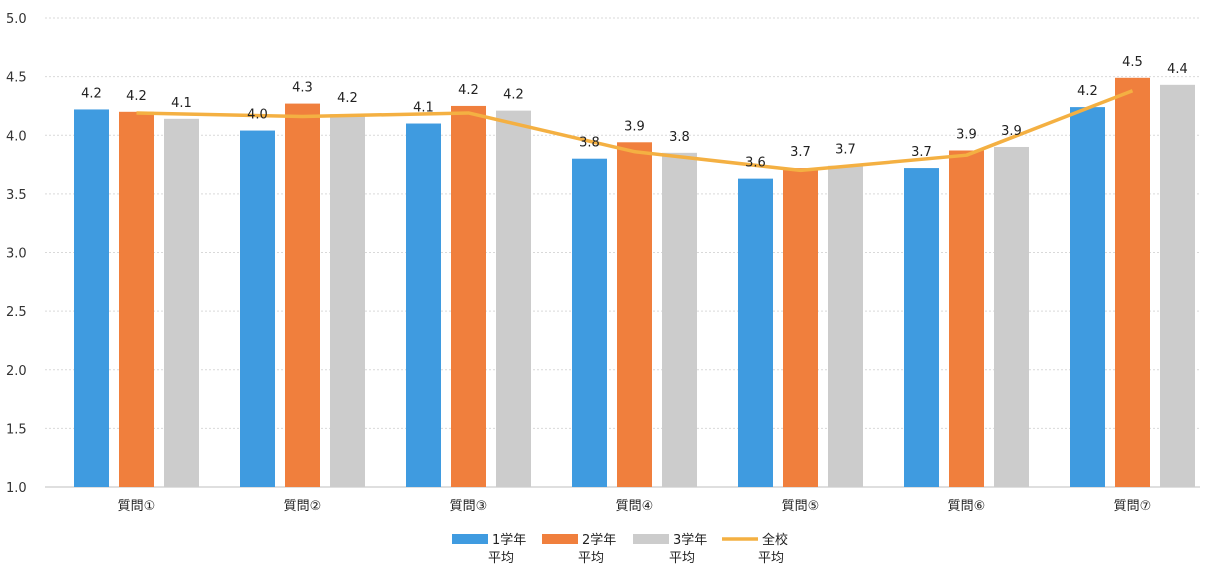  I want to click on legend-label: 1学年平均, so click(507, 549).